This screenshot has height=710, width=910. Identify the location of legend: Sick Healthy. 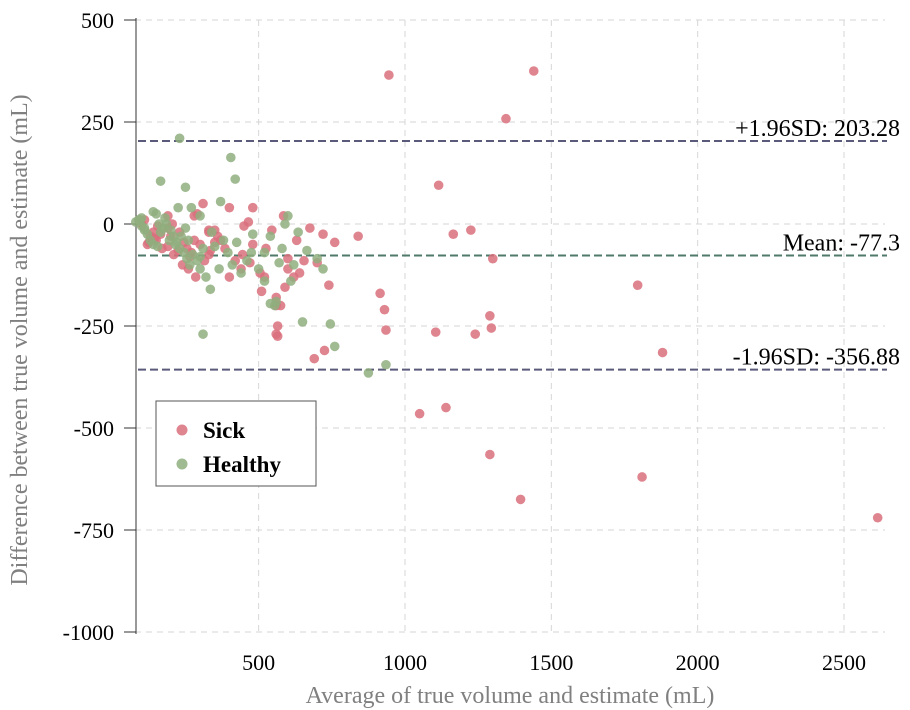
(236, 443).